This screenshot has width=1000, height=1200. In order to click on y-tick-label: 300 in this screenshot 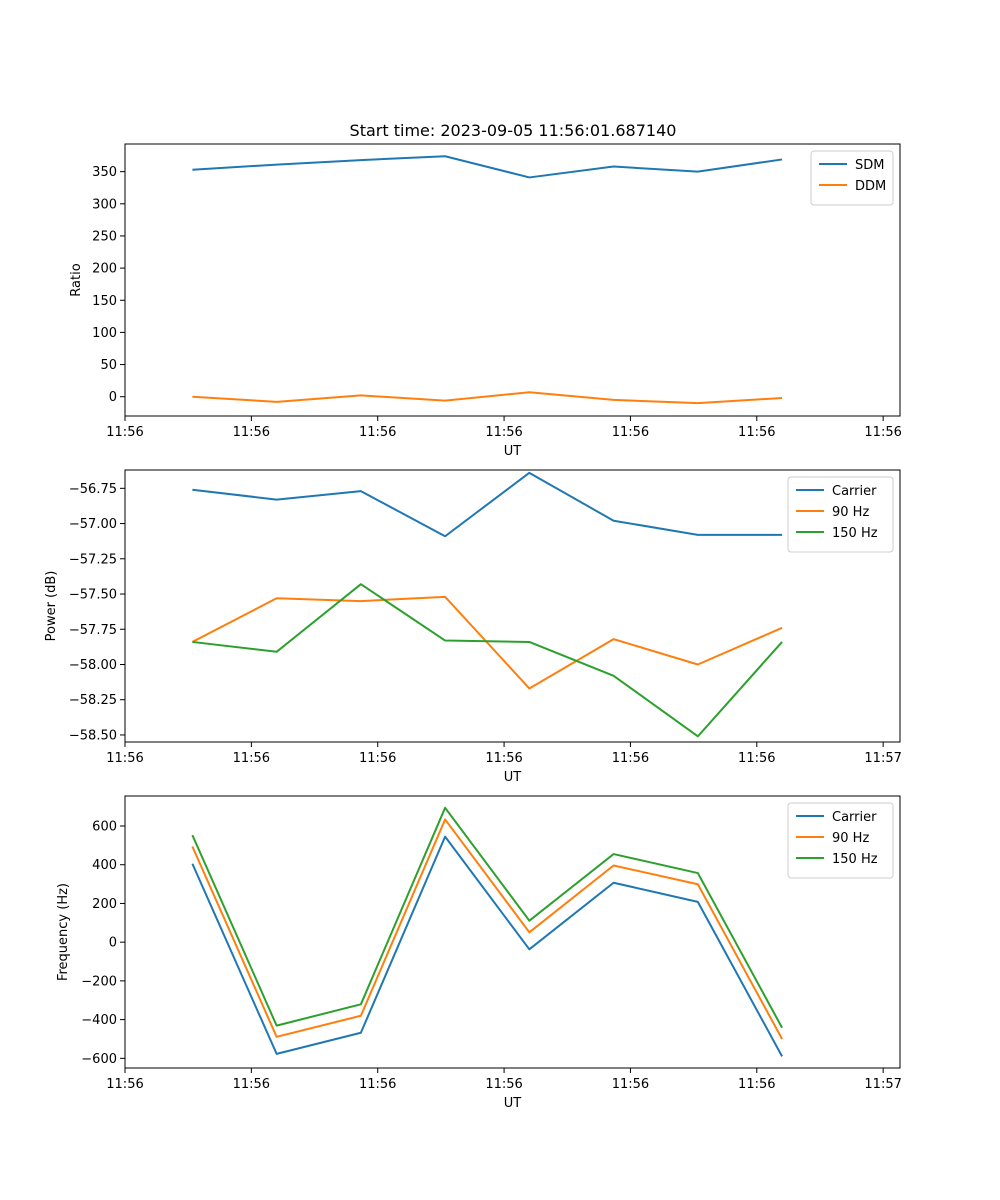, I will do `click(104, 204)`.